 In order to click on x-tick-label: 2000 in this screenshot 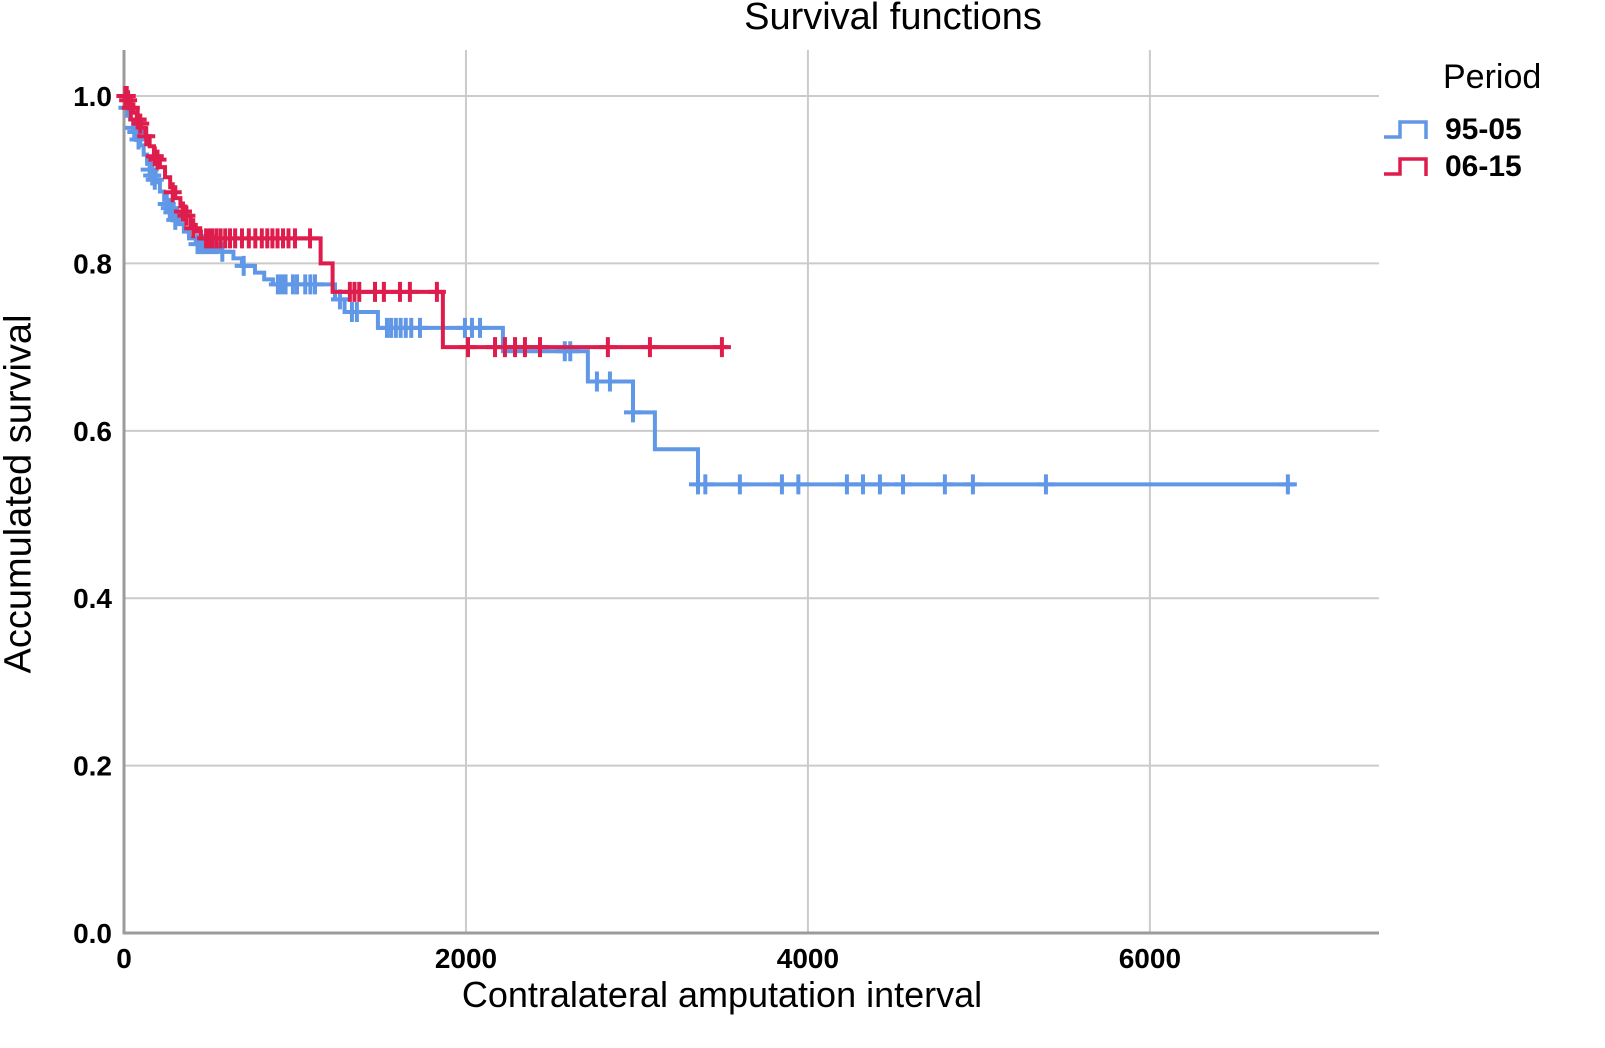, I will do `click(466, 958)`.